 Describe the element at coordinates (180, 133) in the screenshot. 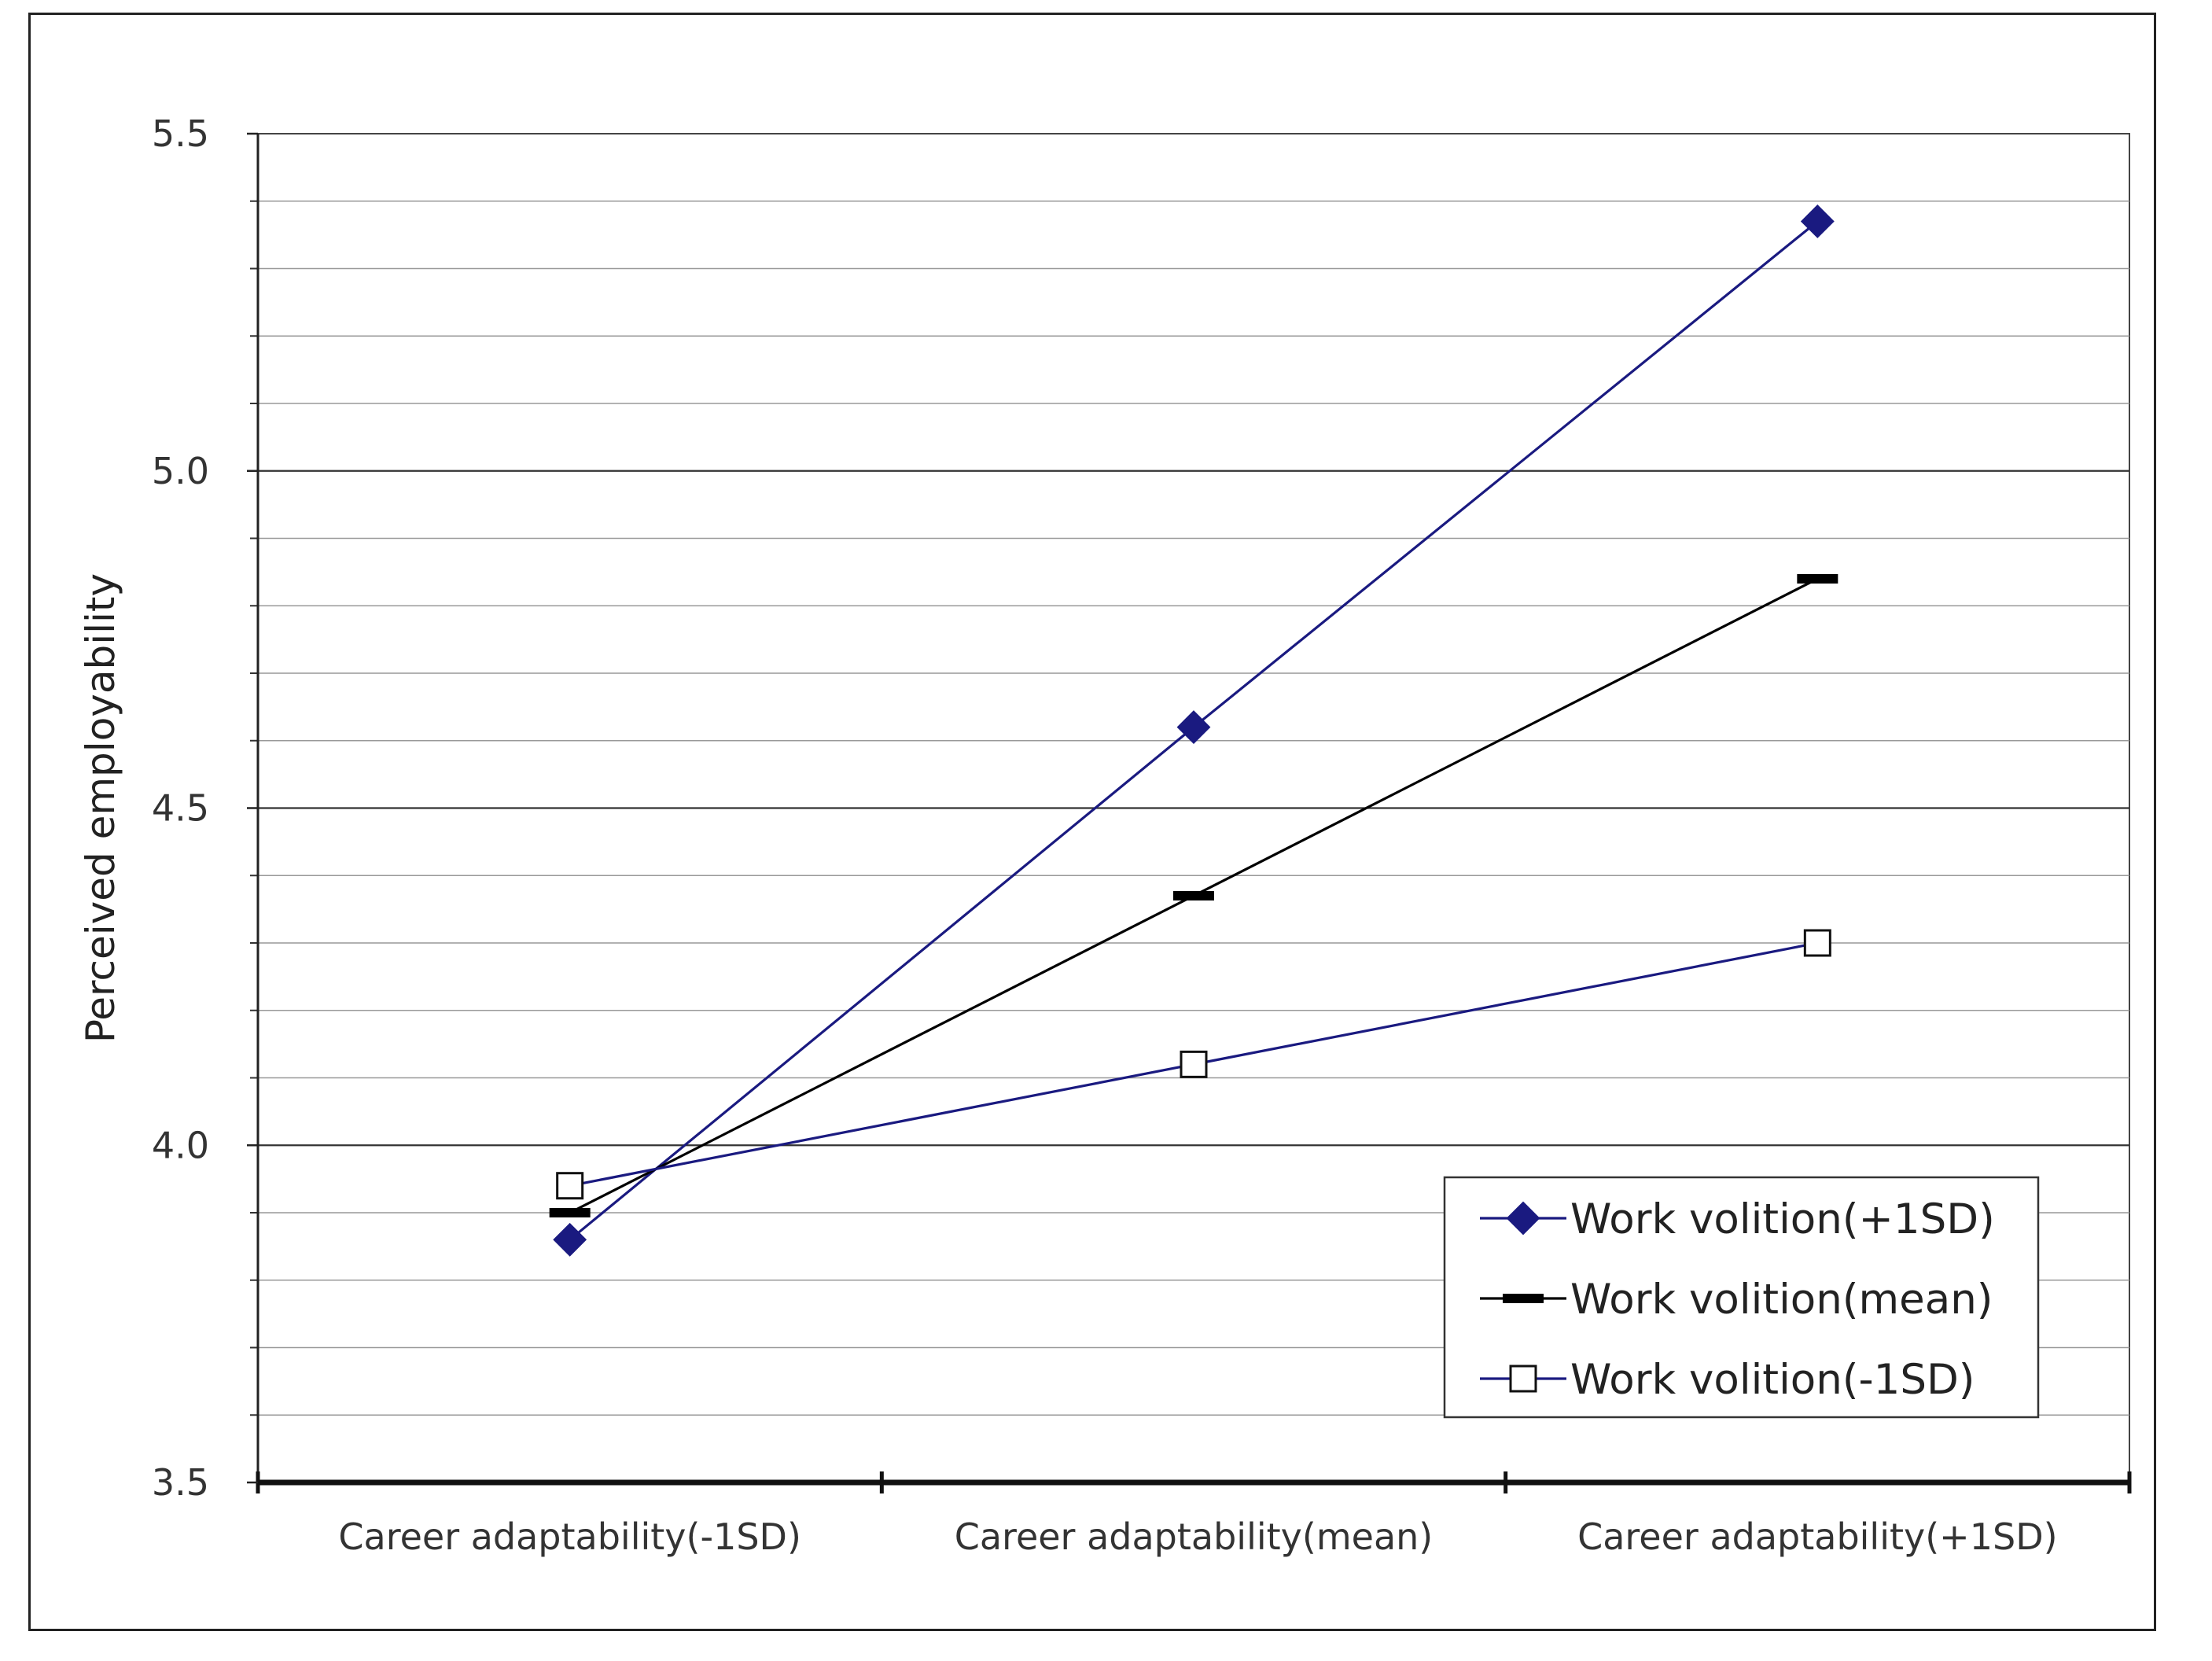

I see `y-tick-label: 5.5` at that location.